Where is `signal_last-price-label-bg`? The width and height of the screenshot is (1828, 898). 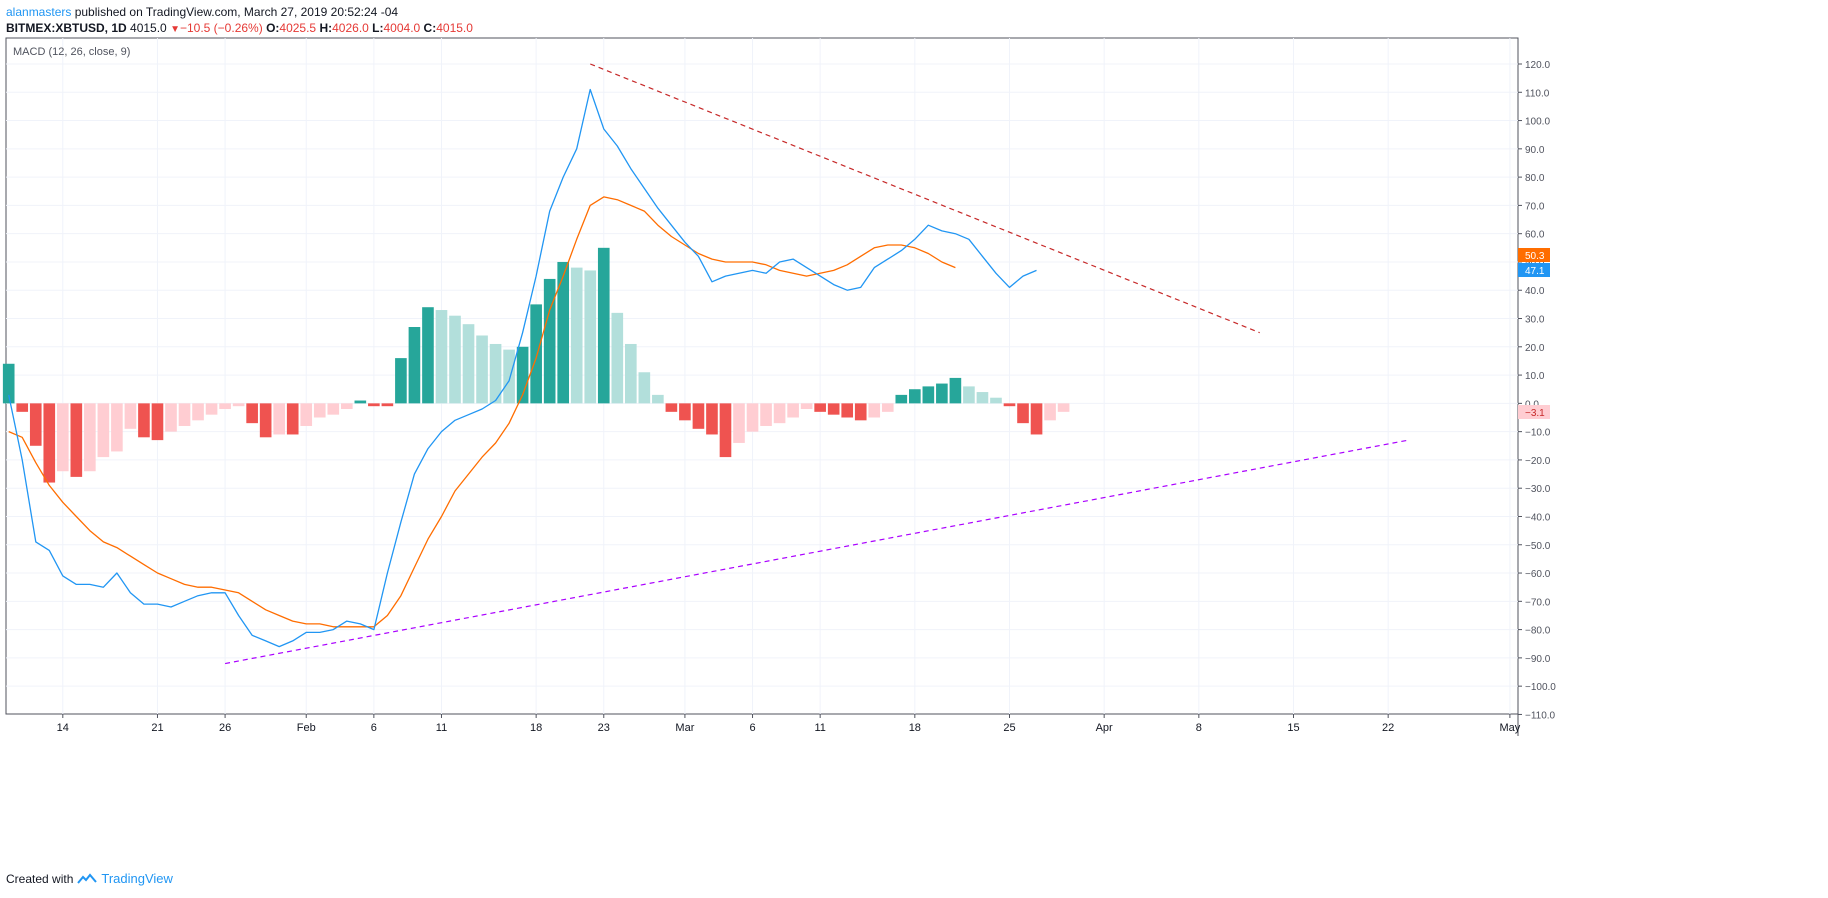
signal_last-price-label-bg is located at coordinates (1534, 255).